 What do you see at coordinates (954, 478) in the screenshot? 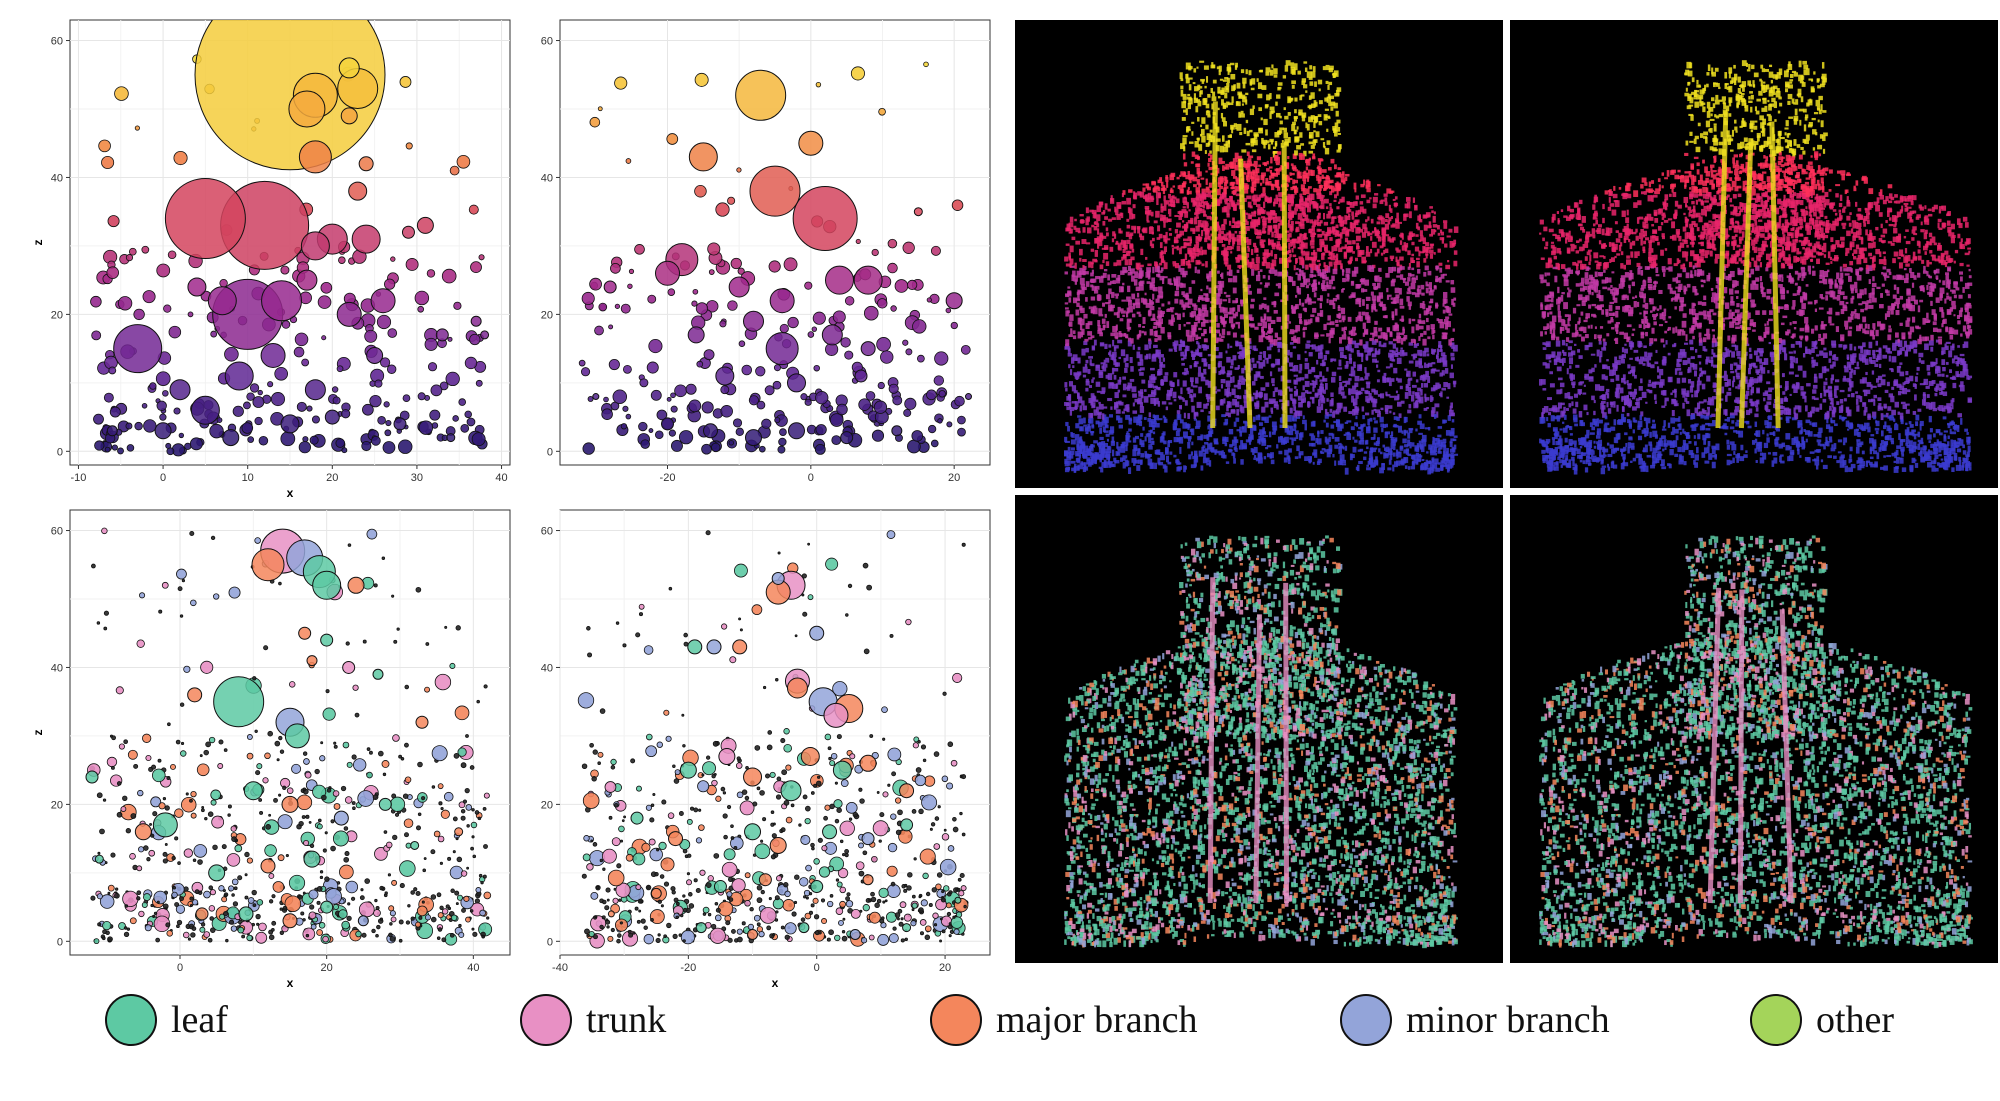
I see `x-tick-label: 20` at bounding box center [954, 478].